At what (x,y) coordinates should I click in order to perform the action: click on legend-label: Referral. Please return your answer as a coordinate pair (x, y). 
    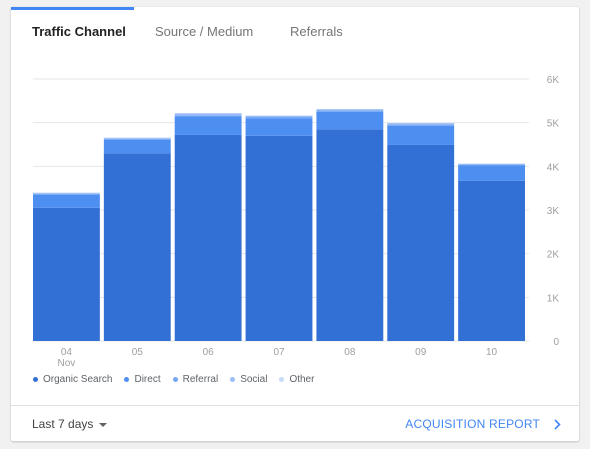
    Looking at the image, I should click on (200, 379).